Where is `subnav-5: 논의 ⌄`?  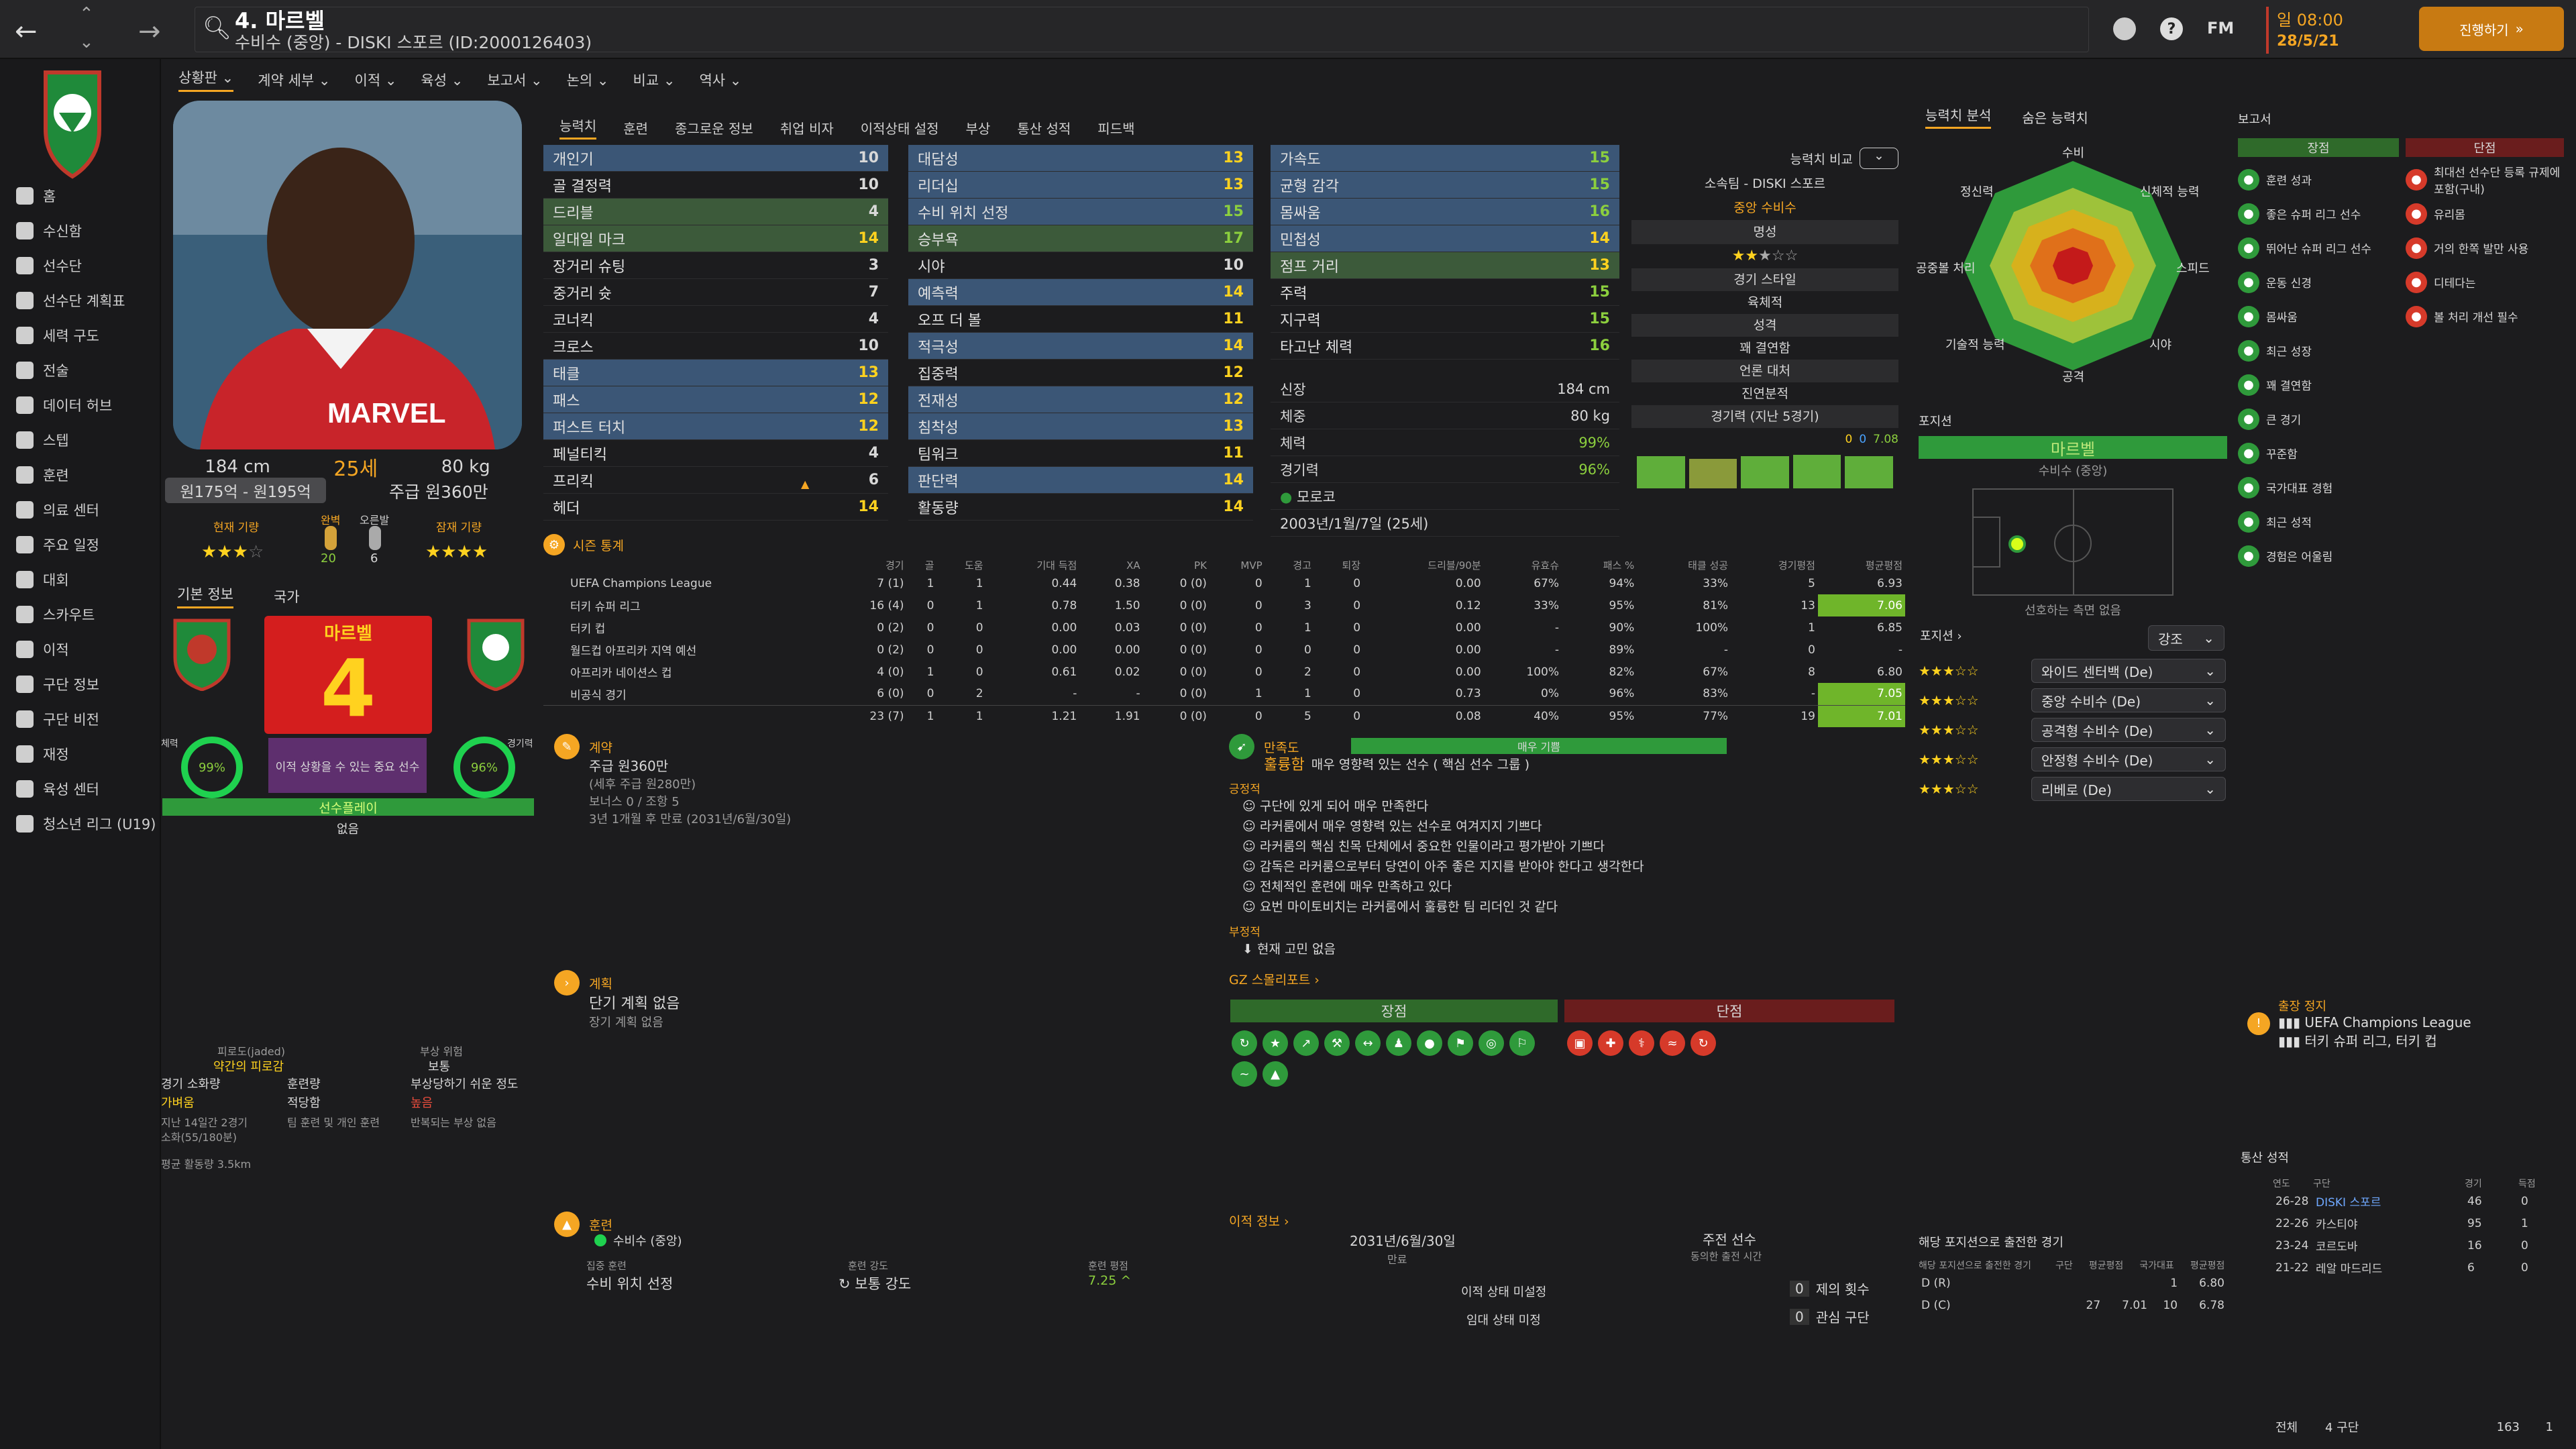
subnav-5: 논의 ⌄ is located at coordinates (588, 80).